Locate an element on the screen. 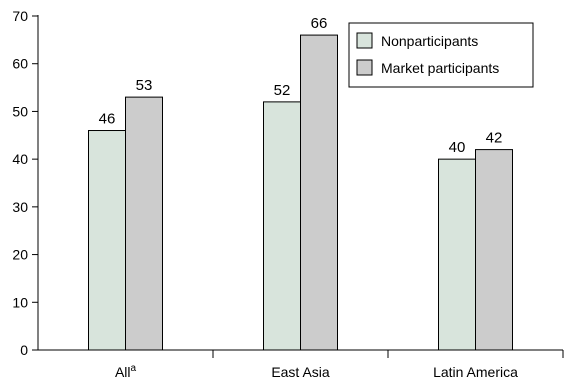  x-category-footnote-marker: a is located at coordinates (134, 368).